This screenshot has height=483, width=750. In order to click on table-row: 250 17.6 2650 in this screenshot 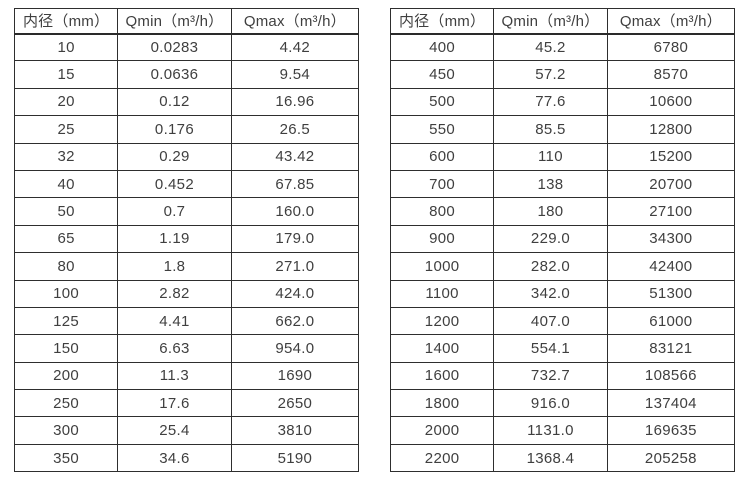, I will do `click(186, 403)`.